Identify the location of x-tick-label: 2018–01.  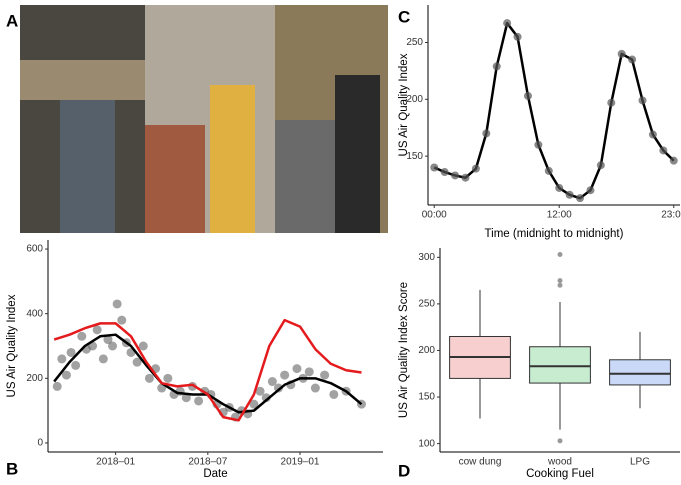
(115, 462).